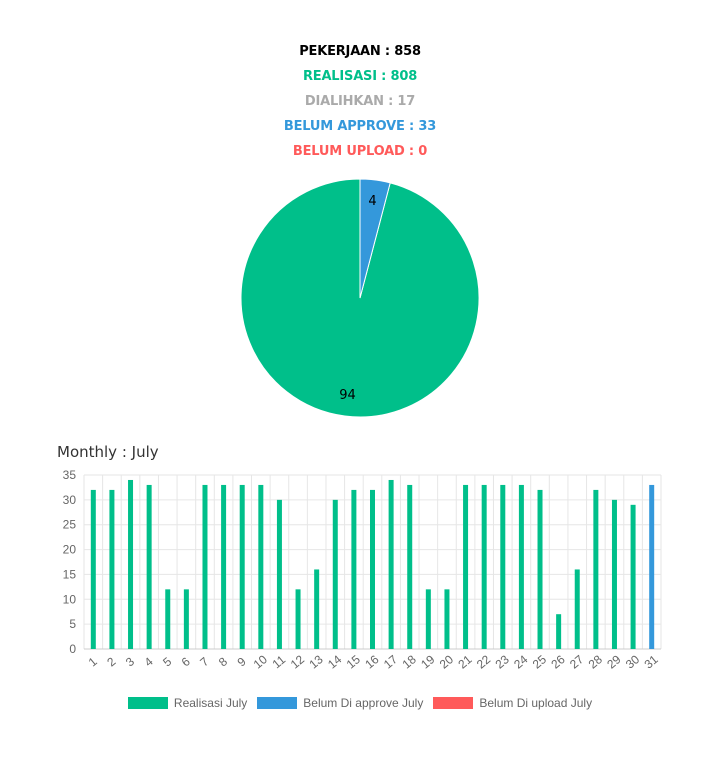 The width and height of the screenshot is (720, 763). Describe the element at coordinates (149, 661) in the screenshot. I see `x-tick-label: 4` at that location.